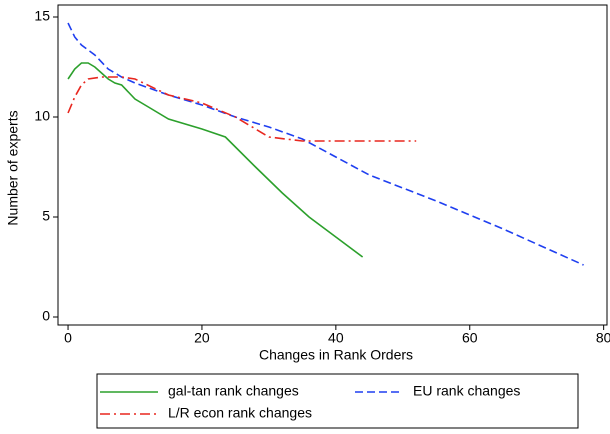 The width and height of the screenshot is (610, 434). I want to click on legend-box, so click(337, 401).